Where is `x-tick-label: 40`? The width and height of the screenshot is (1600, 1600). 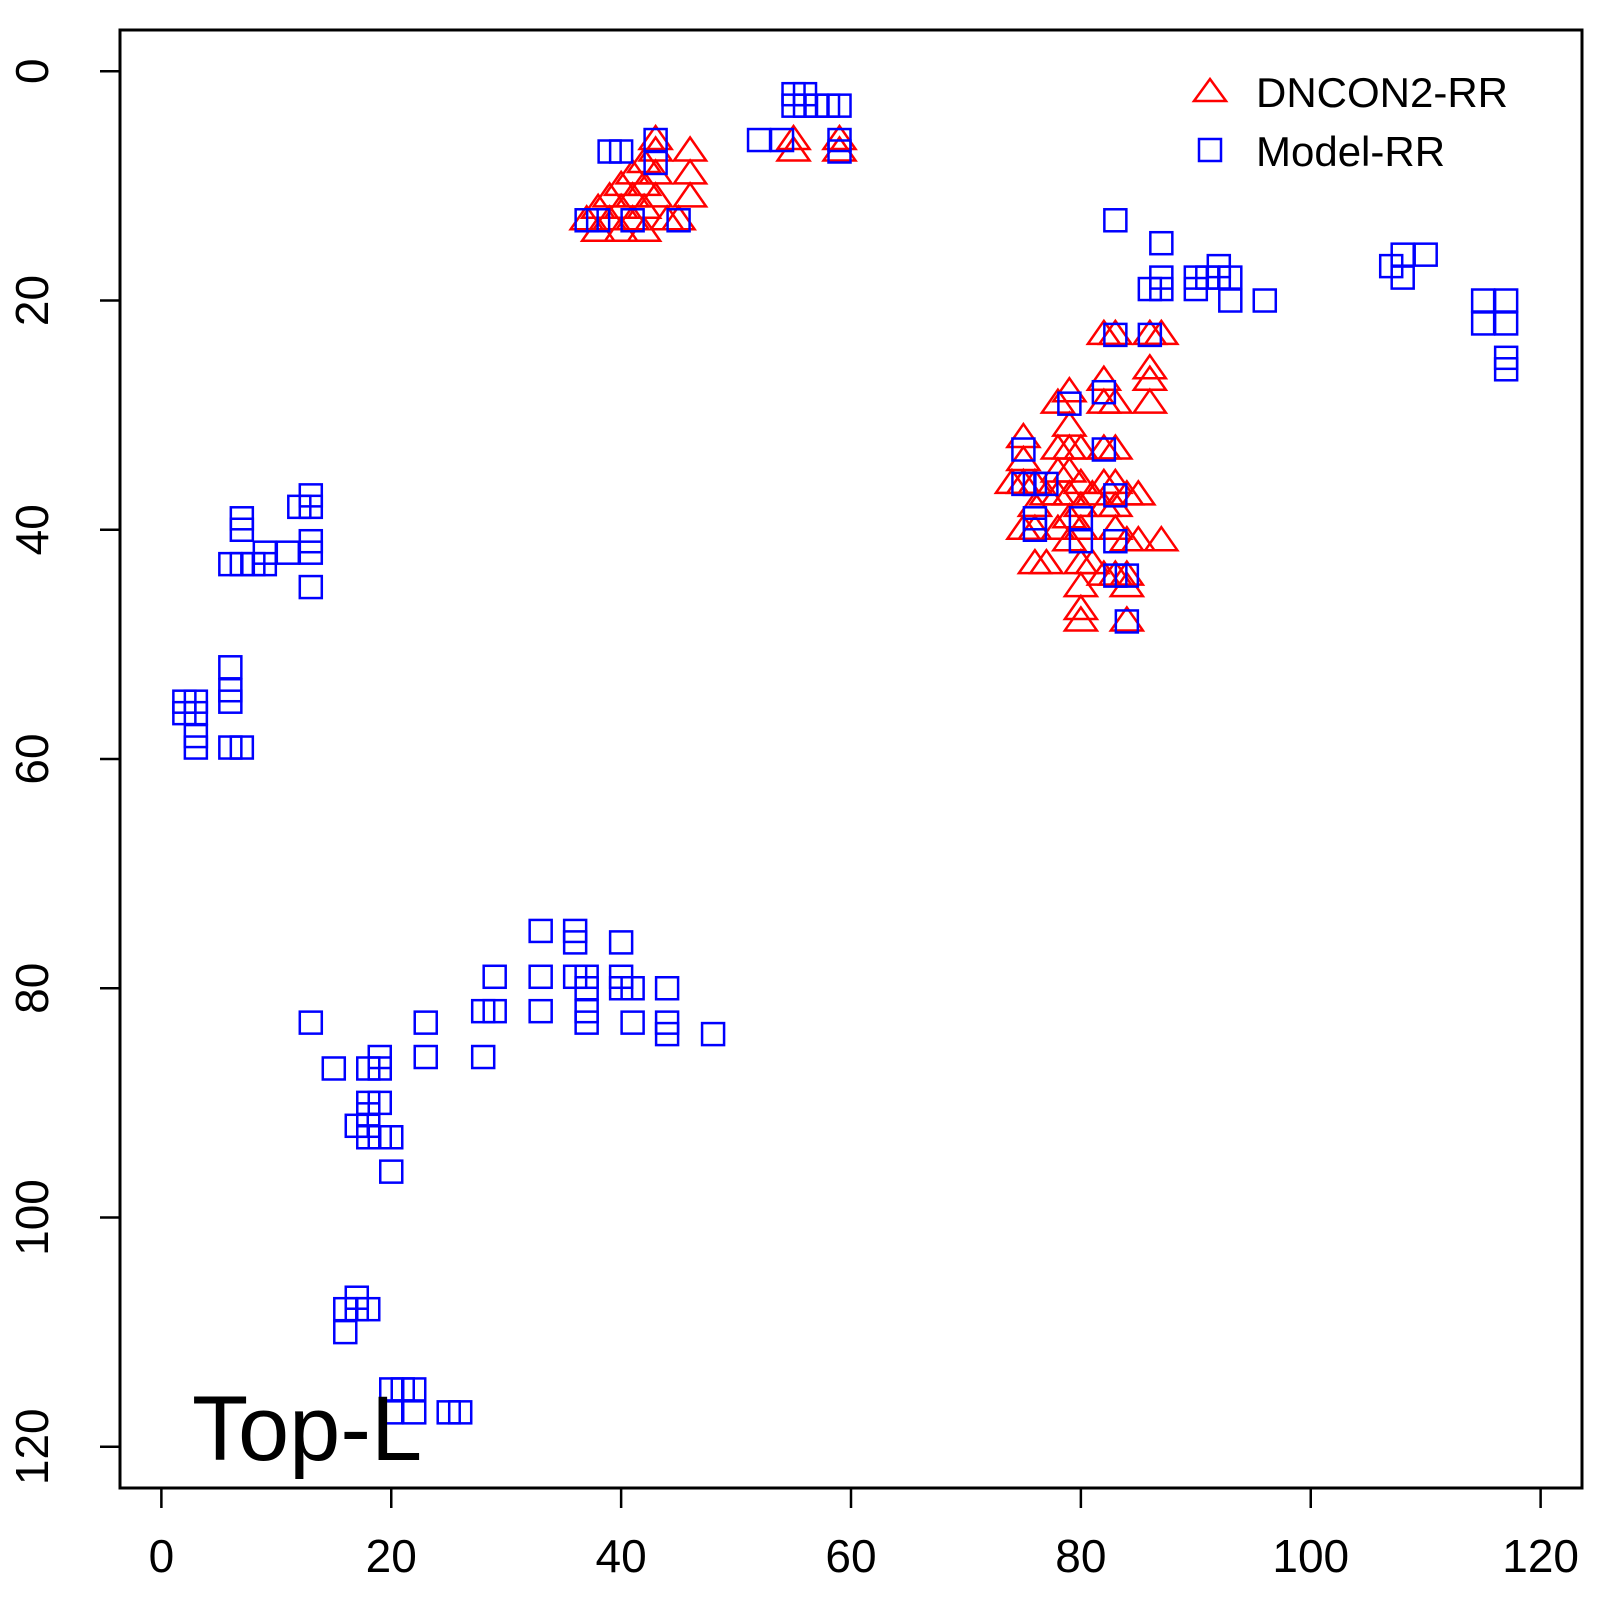
x-tick-label: 40 is located at coordinates (621, 1556).